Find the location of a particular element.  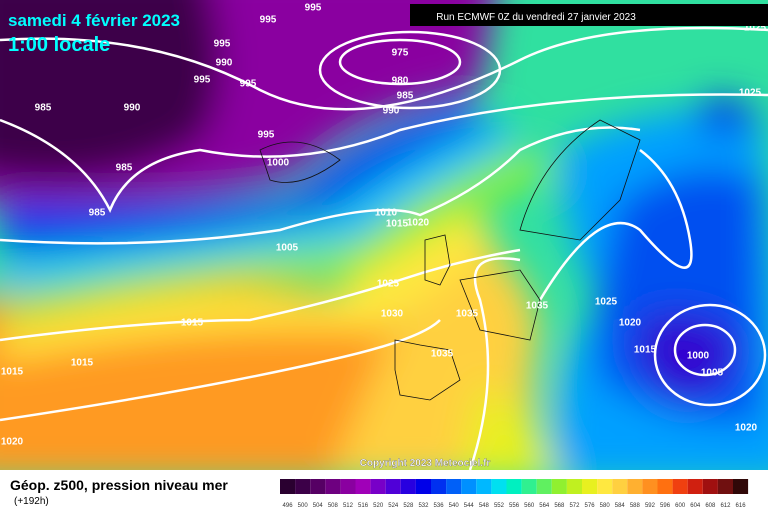

legend-label: 524 is located at coordinates (393, 506).